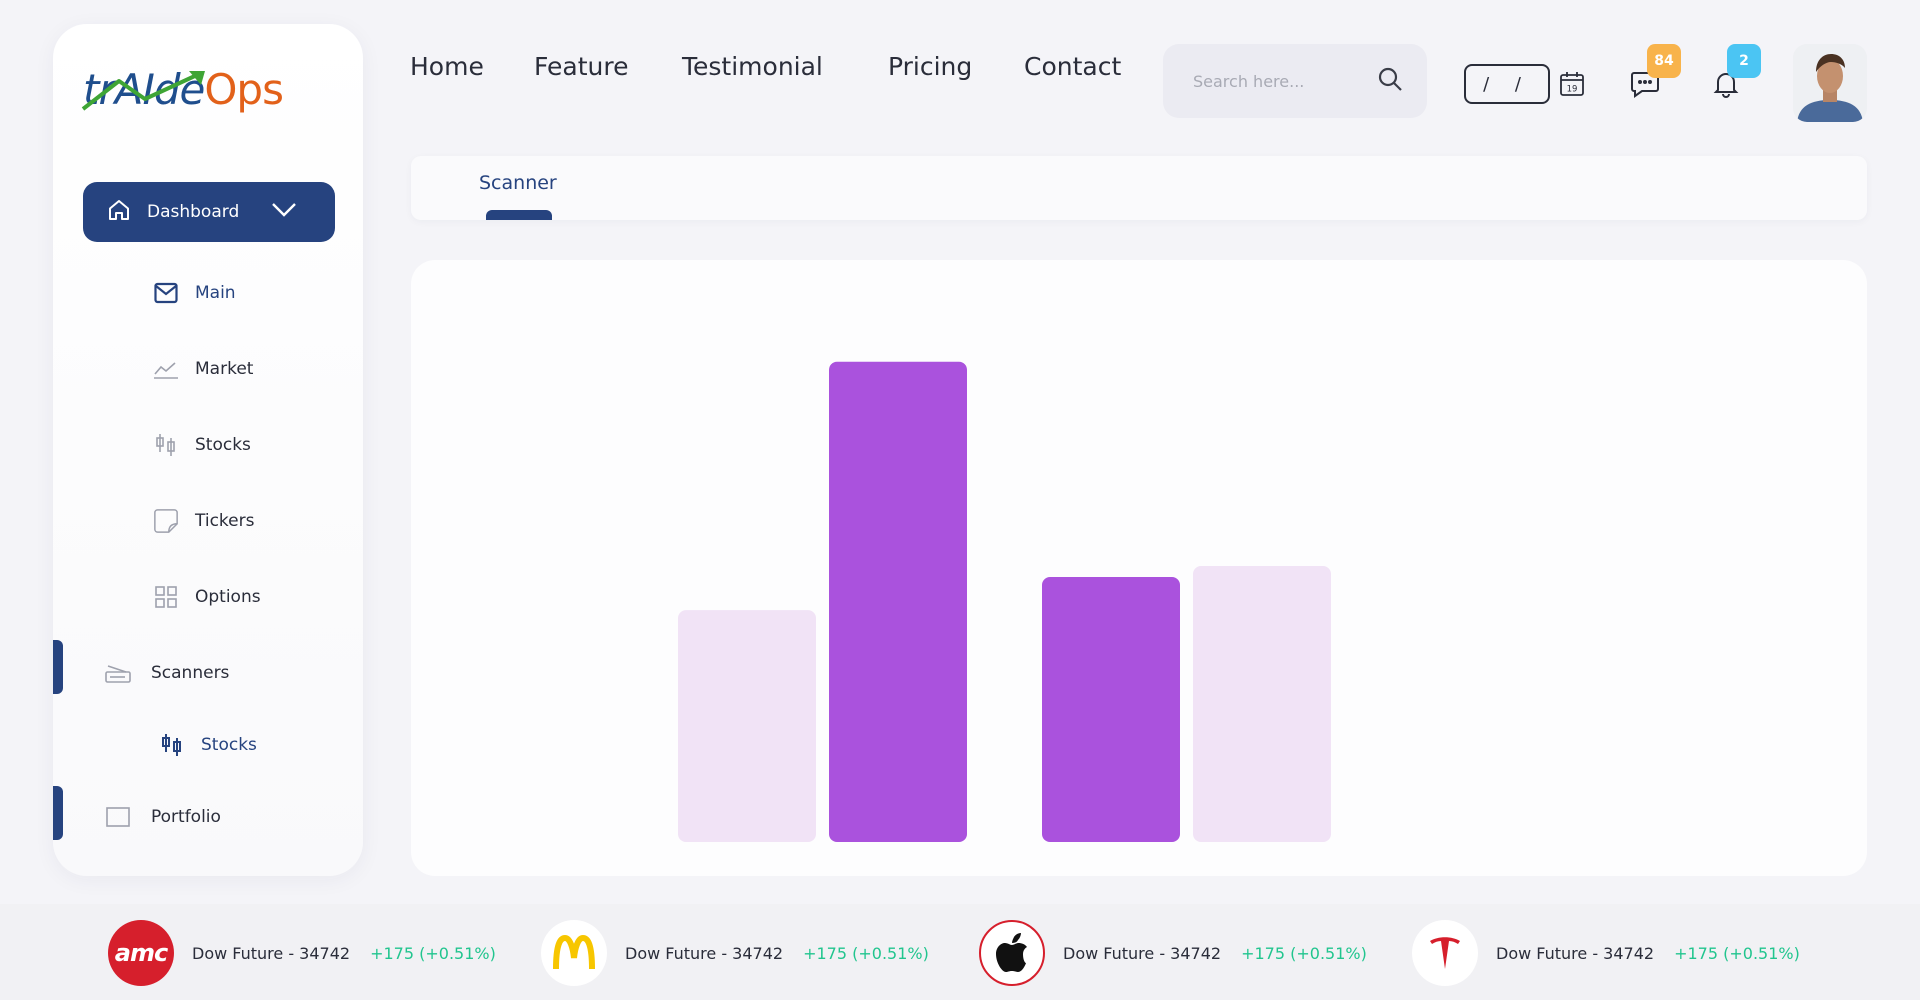  What do you see at coordinates (1572, 90) in the screenshot?
I see `calendar-day: 19` at bounding box center [1572, 90].